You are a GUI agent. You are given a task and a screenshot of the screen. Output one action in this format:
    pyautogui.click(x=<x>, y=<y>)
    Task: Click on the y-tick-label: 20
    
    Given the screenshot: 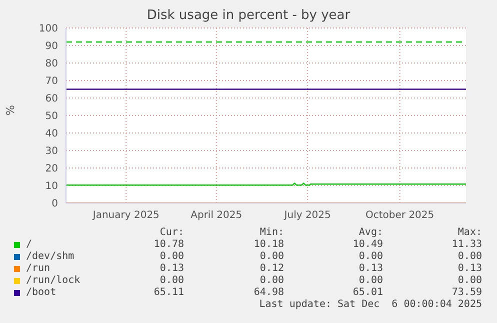 What is the action you would take?
    pyautogui.click(x=51, y=169)
    